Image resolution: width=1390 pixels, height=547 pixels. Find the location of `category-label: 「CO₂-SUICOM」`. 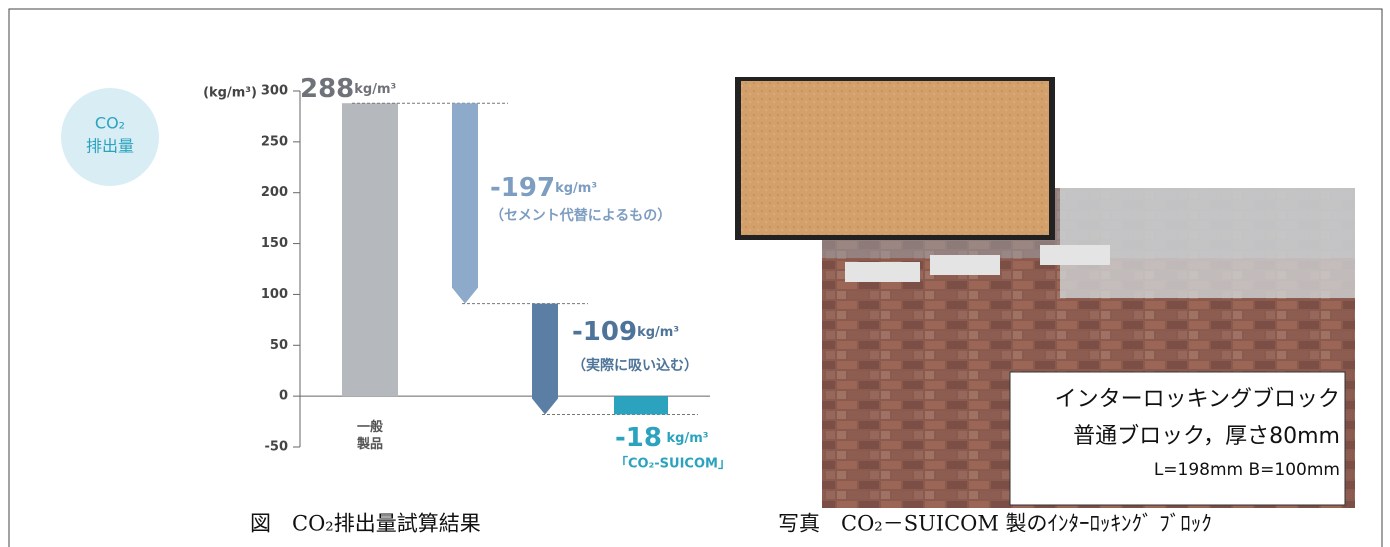

category-label: 「CO₂-SUICOM」 is located at coordinates (673, 464).